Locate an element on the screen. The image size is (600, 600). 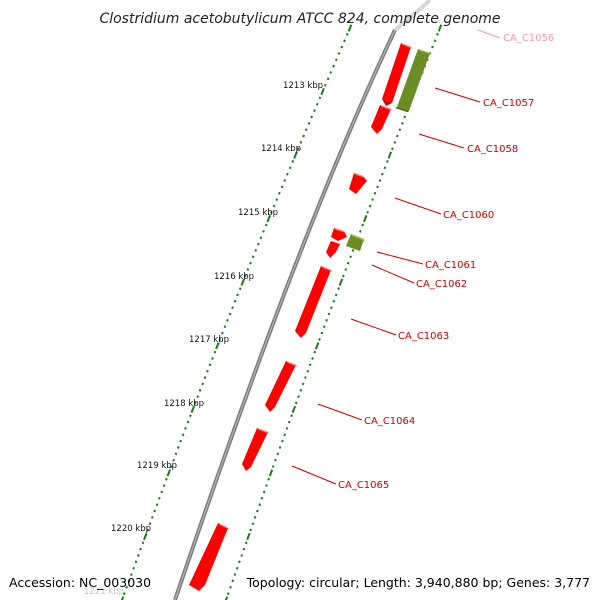
gene-label-ca-c1065: CA_C1065 is located at coordinates (363, 485).